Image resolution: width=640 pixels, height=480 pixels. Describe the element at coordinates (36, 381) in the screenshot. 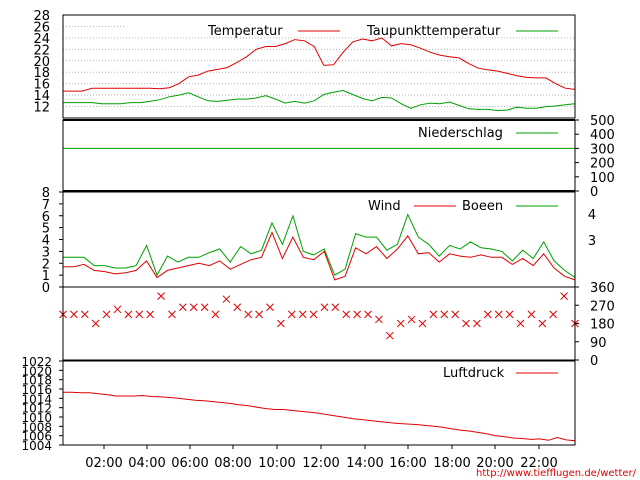

I see `y-tick-label: 1018` at that location.